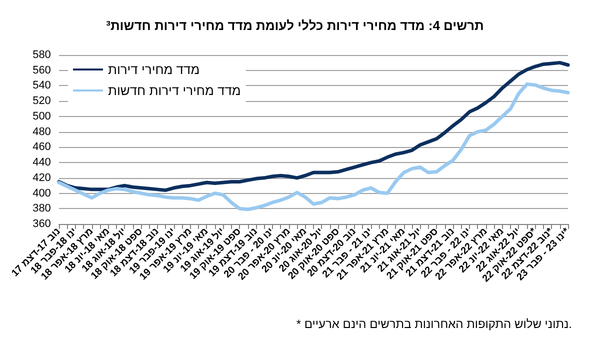 This screenshot has height=346, width=590. I want to click on y-tick-label: 420, so click(41, 178).